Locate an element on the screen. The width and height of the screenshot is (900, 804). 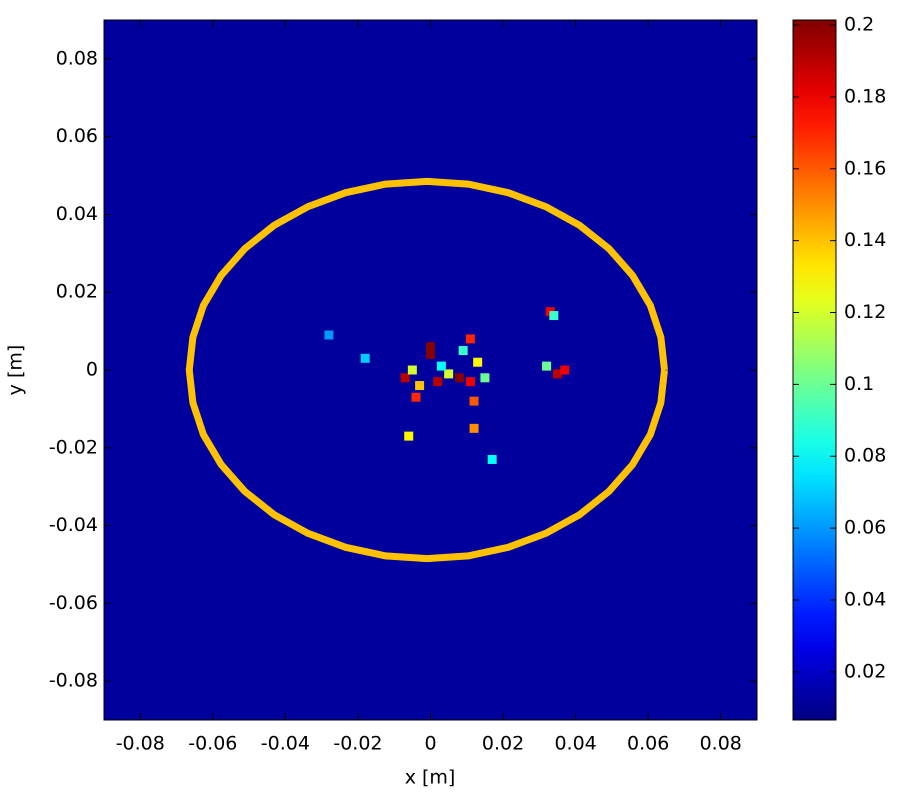
y-tick-label: -0.08 is located at coordinates (73, 681).